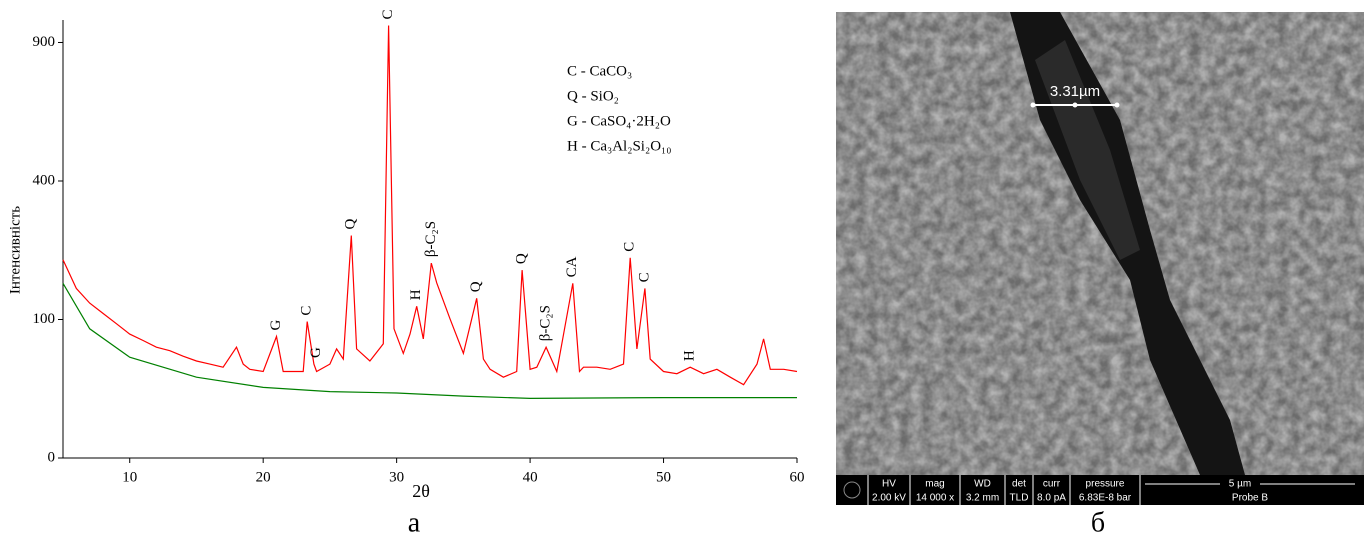 Image resolution: width=1372 pixels, height=547 pixels. What do you see at coordinates (1250, 498) in the screenshot?
I see `sample-name: Probe B` at bounding box center [1250, 498].